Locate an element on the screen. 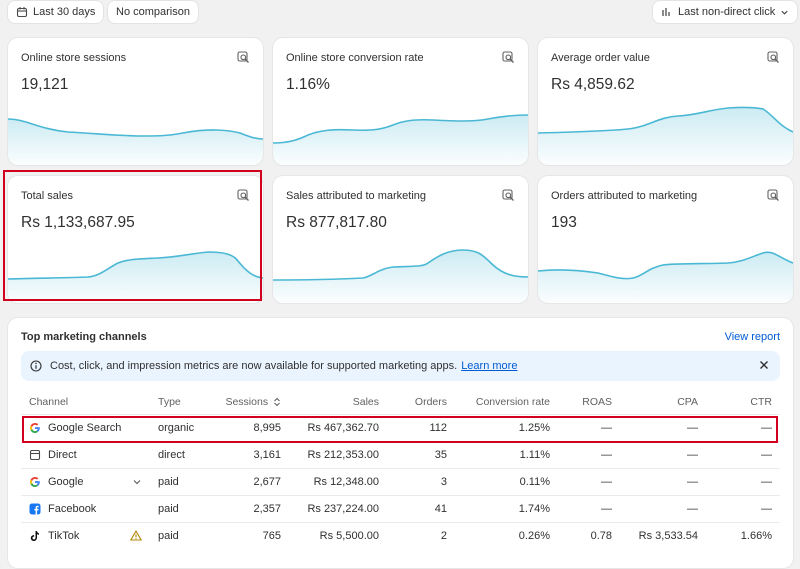  channel-name: TikTok is located at coordinates (64, 535).